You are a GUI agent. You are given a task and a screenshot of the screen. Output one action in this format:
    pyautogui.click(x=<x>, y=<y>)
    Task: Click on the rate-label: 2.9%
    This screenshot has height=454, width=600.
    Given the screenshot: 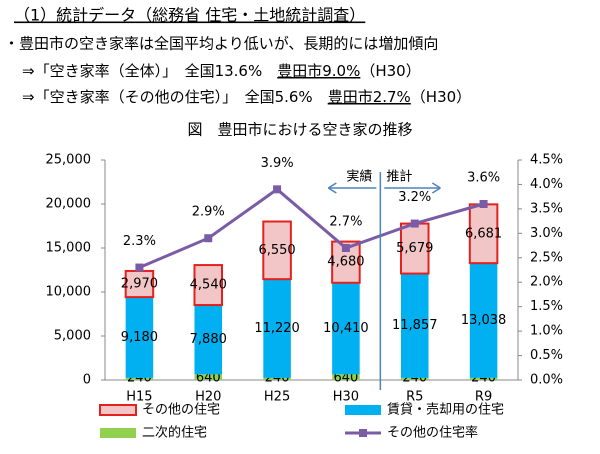 What is the action you would take?
    pyautogui.click(x=208, y=212)
    